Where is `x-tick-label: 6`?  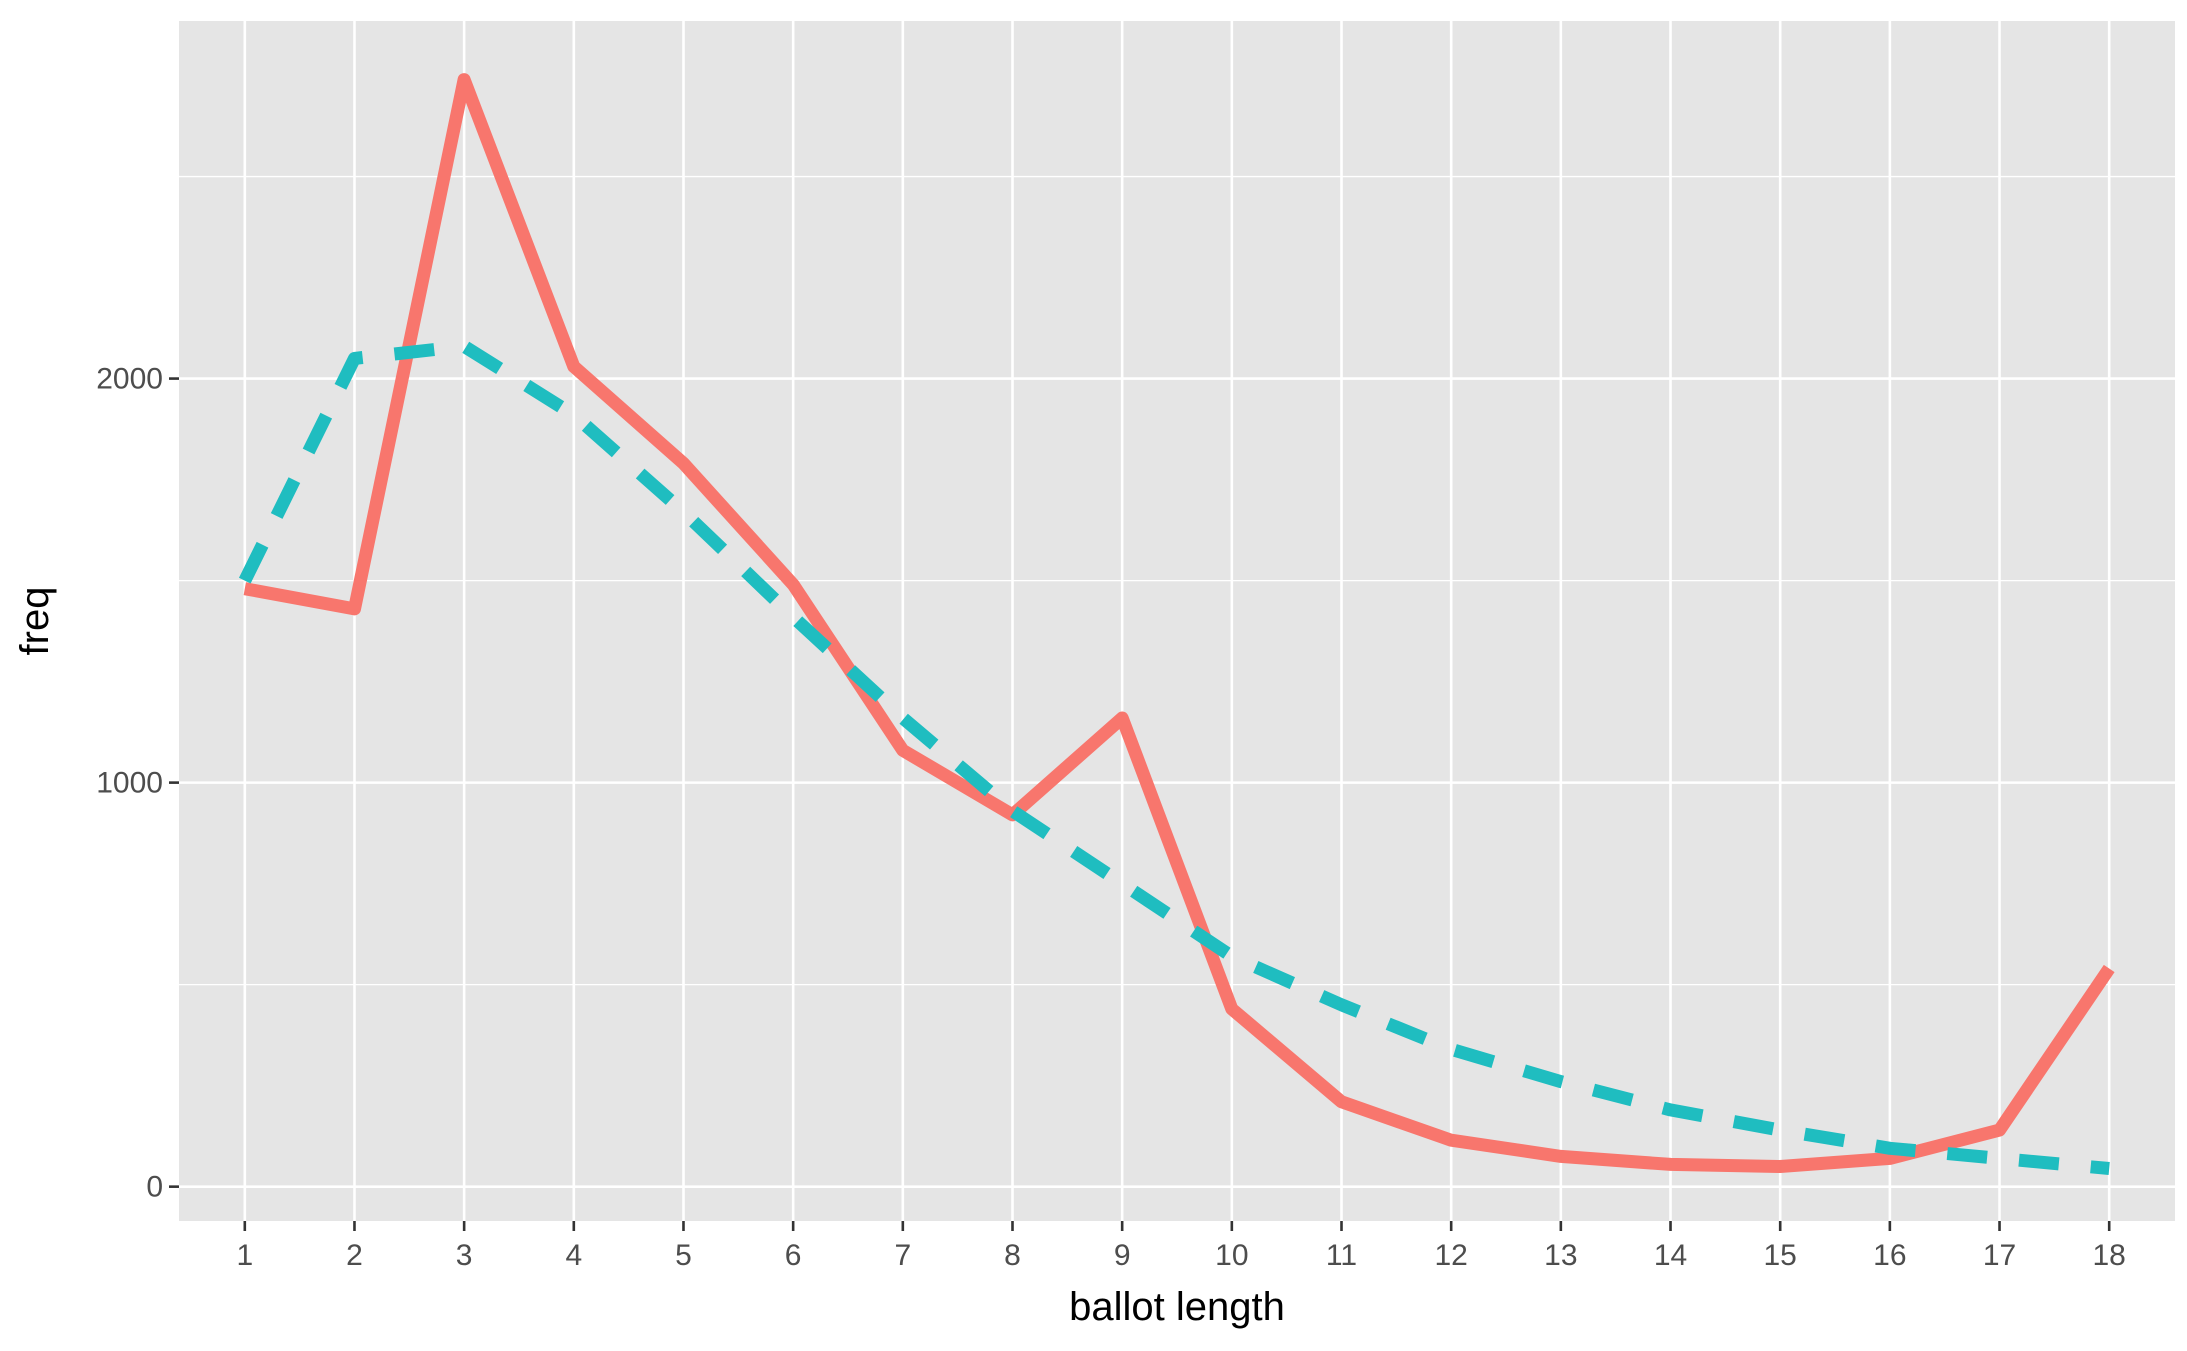 x-tick-label: 6 is located at coordinates (793, 1255).